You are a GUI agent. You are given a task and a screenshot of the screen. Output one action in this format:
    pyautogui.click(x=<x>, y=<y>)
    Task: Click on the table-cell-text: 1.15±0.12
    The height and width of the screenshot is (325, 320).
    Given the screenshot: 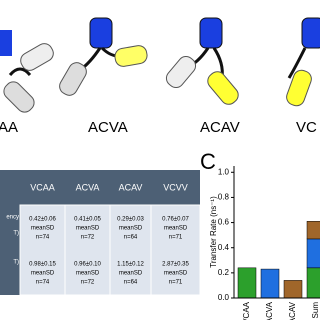 What is the action you would take?
    pyautogui.click(x=130, y=265)
    